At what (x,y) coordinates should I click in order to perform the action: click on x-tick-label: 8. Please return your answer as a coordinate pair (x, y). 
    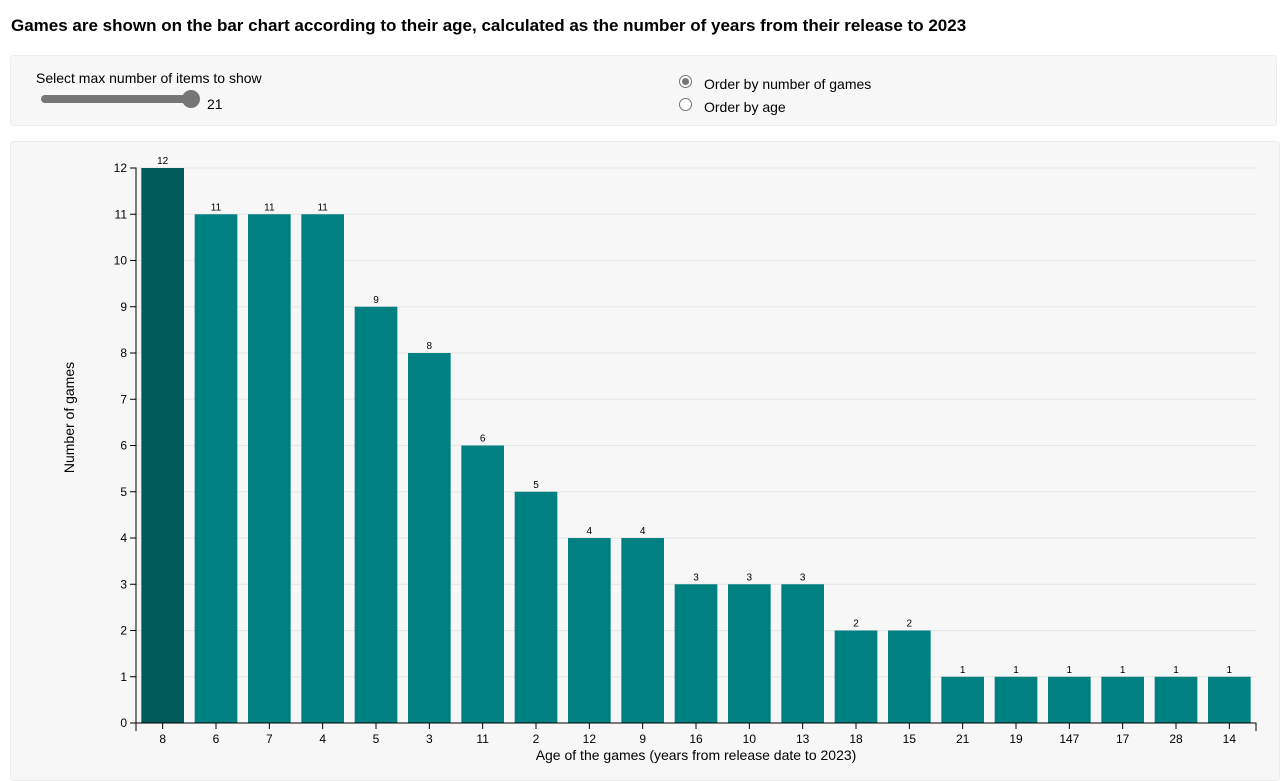
    Looking at the image, I should click on (162, 739).